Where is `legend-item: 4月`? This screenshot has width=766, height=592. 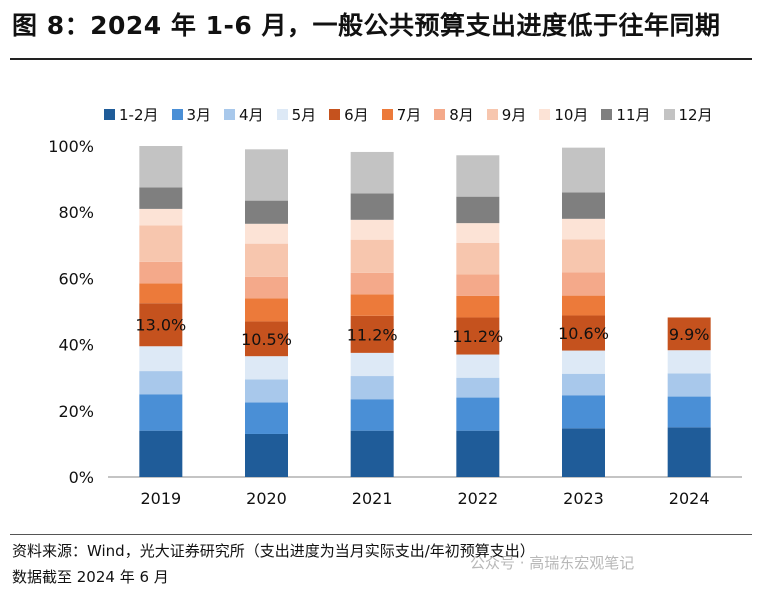
legend-item: 4月 is located at coordinates (244, 114).